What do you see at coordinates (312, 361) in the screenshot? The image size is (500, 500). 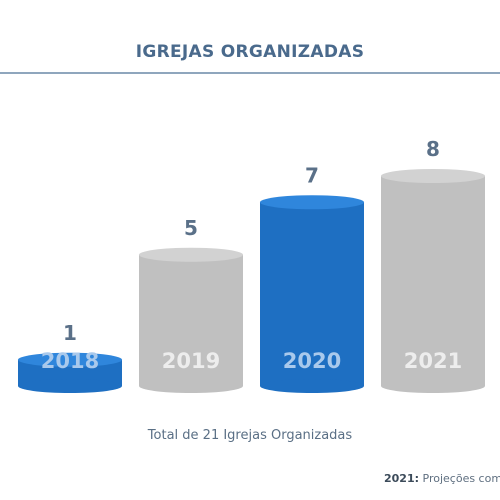 I see `category-label: 2020` at bounding box center [312, 361].